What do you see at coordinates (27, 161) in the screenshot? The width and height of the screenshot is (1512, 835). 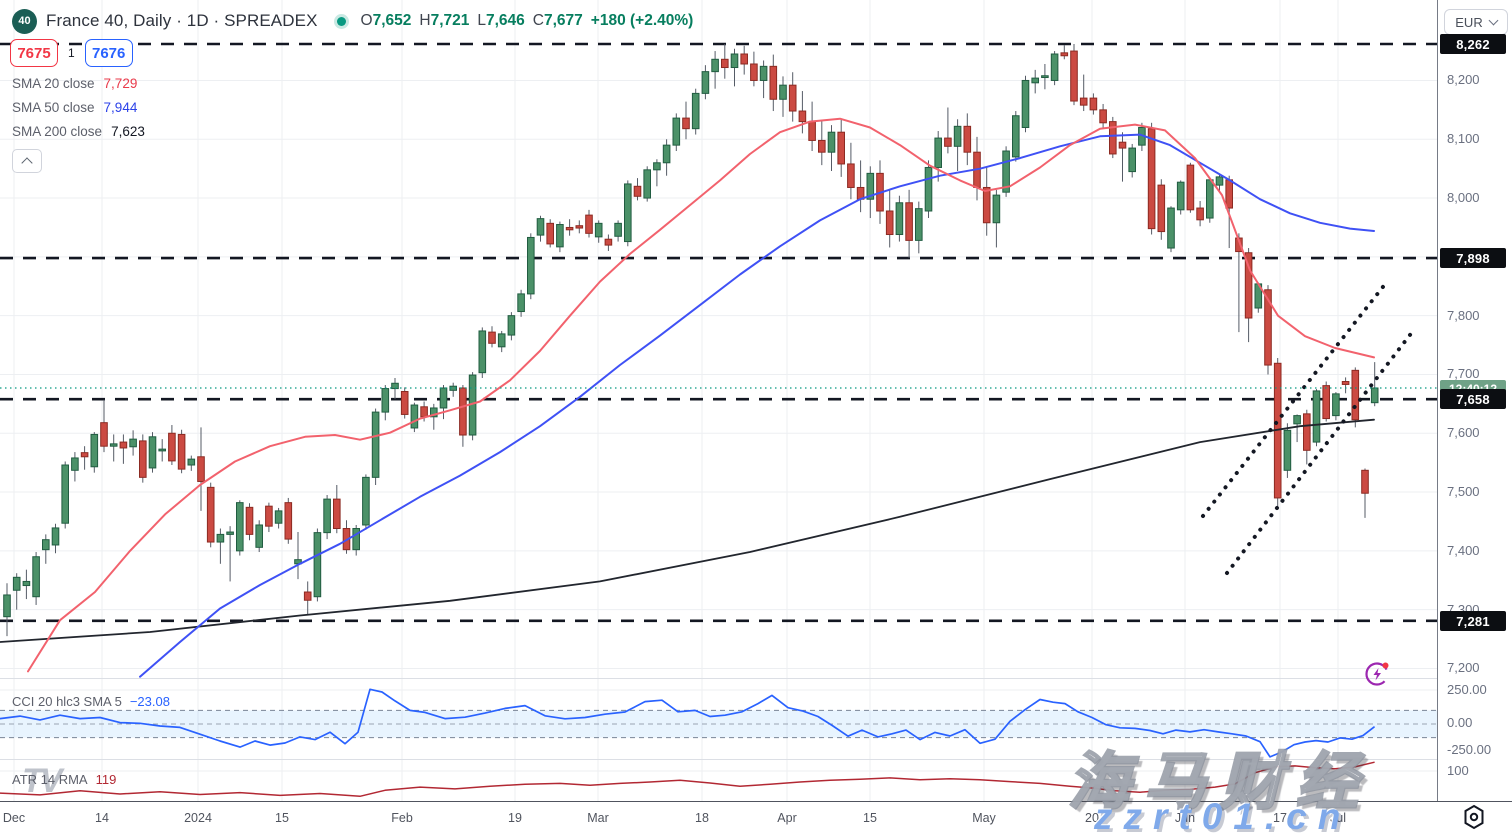 I see `legend-collapse-button` at bounding box center [27, 161].